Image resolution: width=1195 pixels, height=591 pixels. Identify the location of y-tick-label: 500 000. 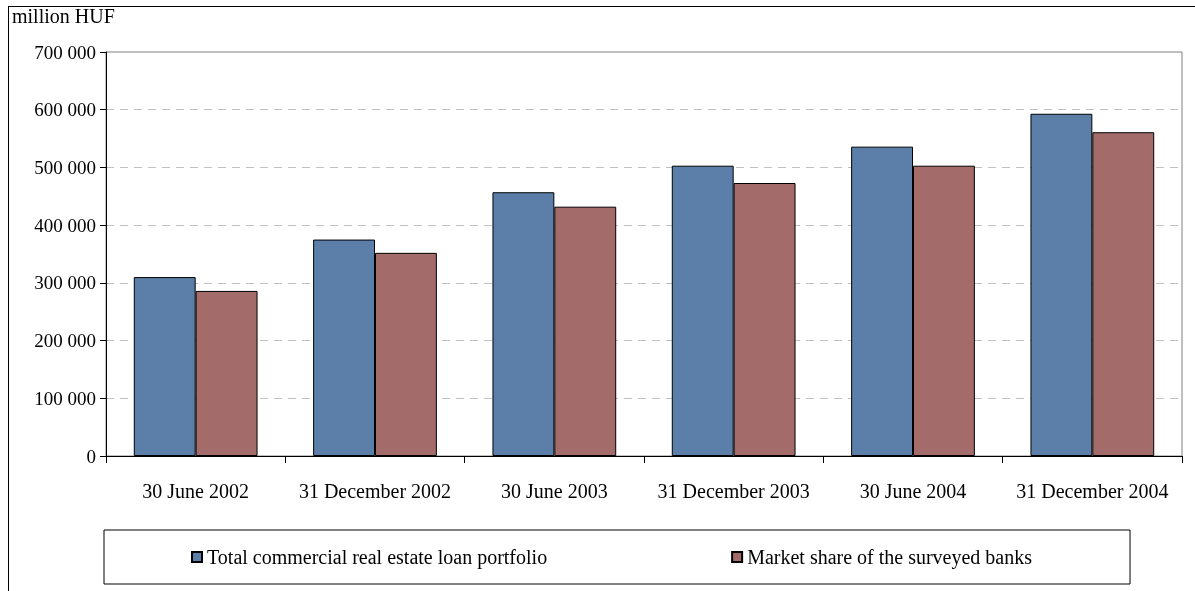
(65, 167).